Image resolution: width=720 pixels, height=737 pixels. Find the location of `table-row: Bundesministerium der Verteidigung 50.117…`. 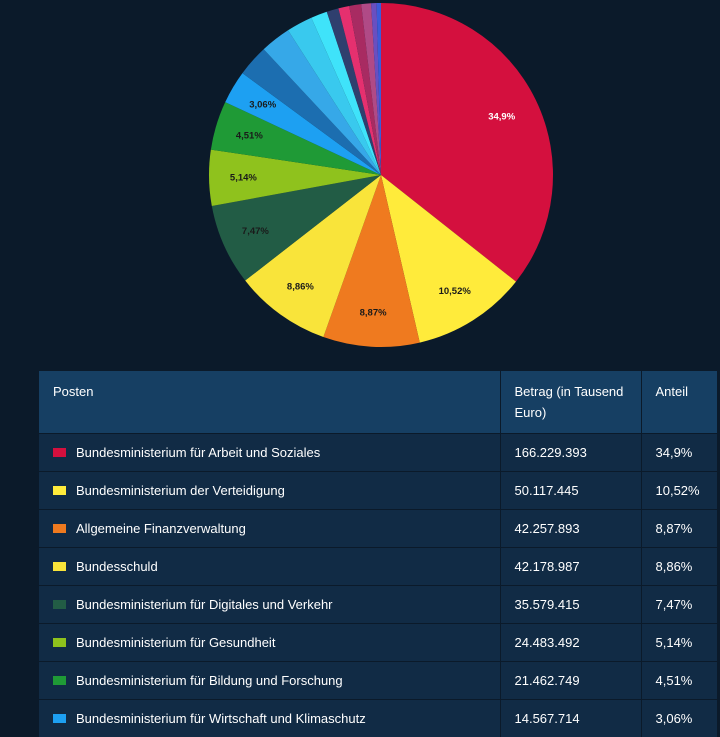

table-row: Bundesministerium der Verteidigung 50.117… is located at coordinates (378, 491).